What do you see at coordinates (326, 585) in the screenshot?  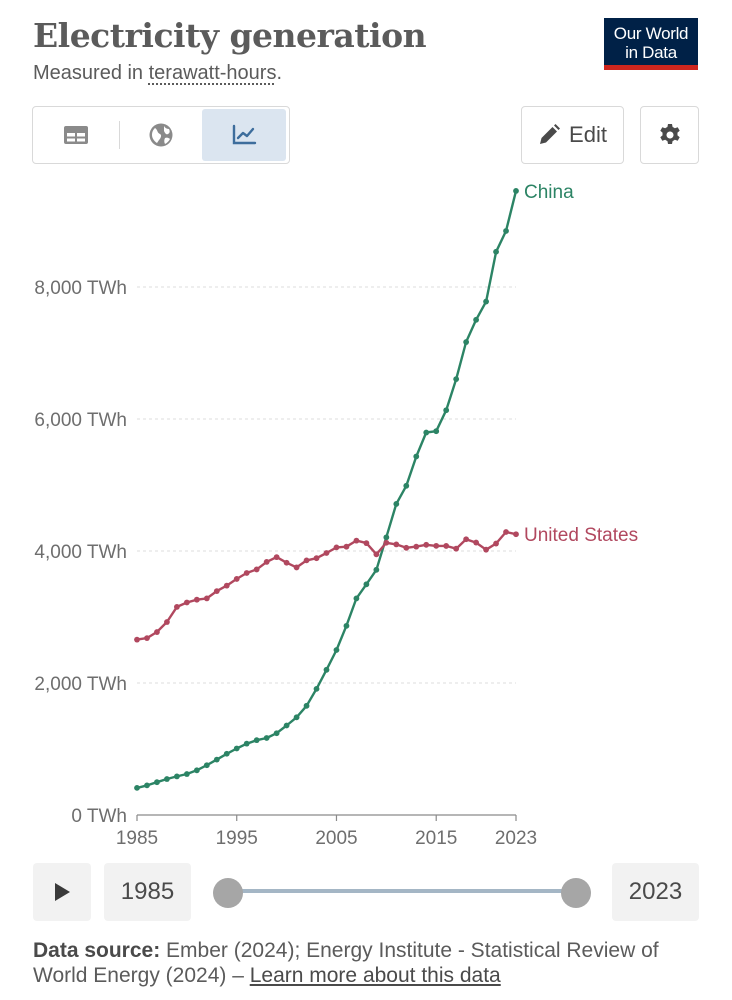 I see `series-line-united-states` at bounding box center [326, 585].